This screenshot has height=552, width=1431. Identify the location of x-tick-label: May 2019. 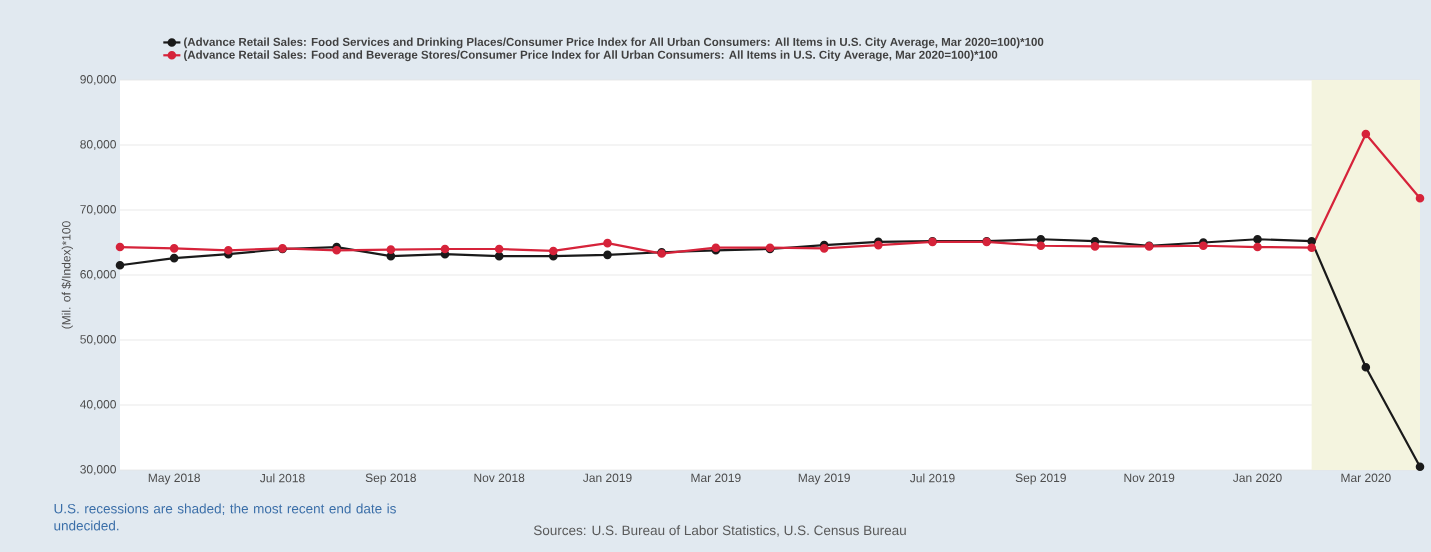
(824, 479).